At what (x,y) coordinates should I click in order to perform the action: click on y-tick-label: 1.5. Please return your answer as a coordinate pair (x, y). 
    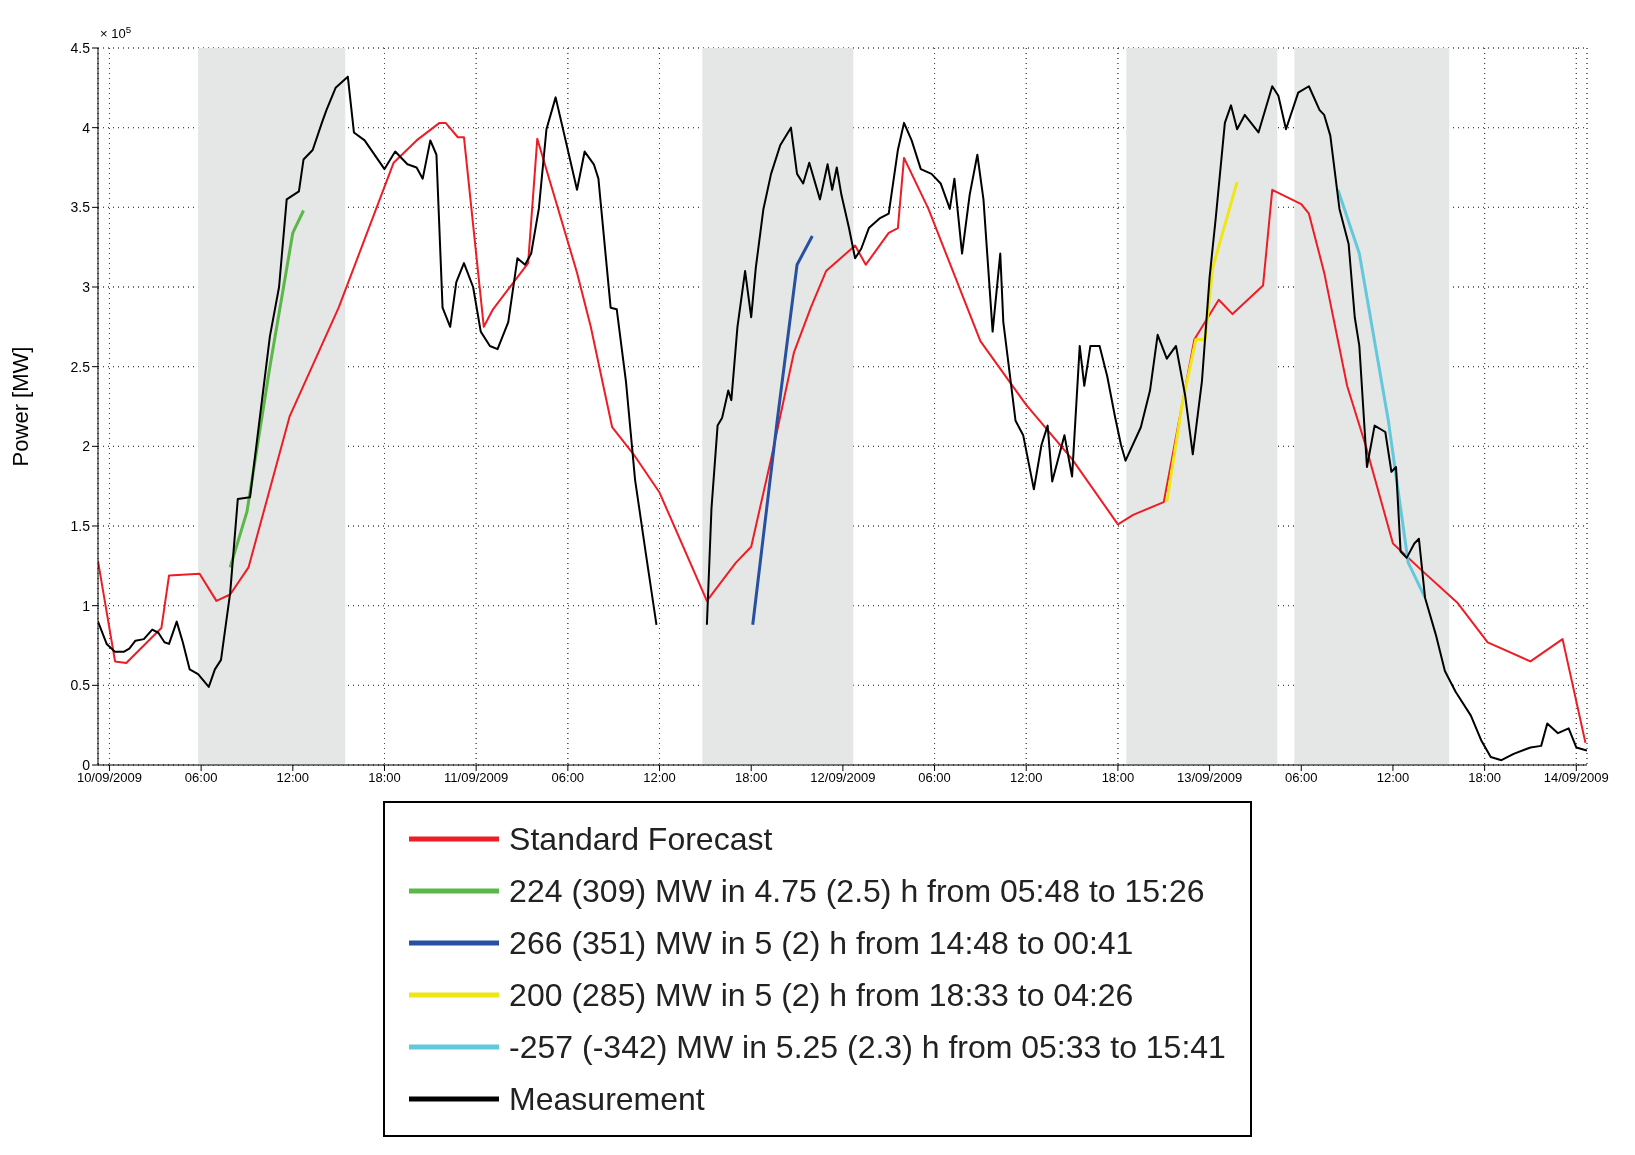
    Looking at the image, I should click on (80, 525).